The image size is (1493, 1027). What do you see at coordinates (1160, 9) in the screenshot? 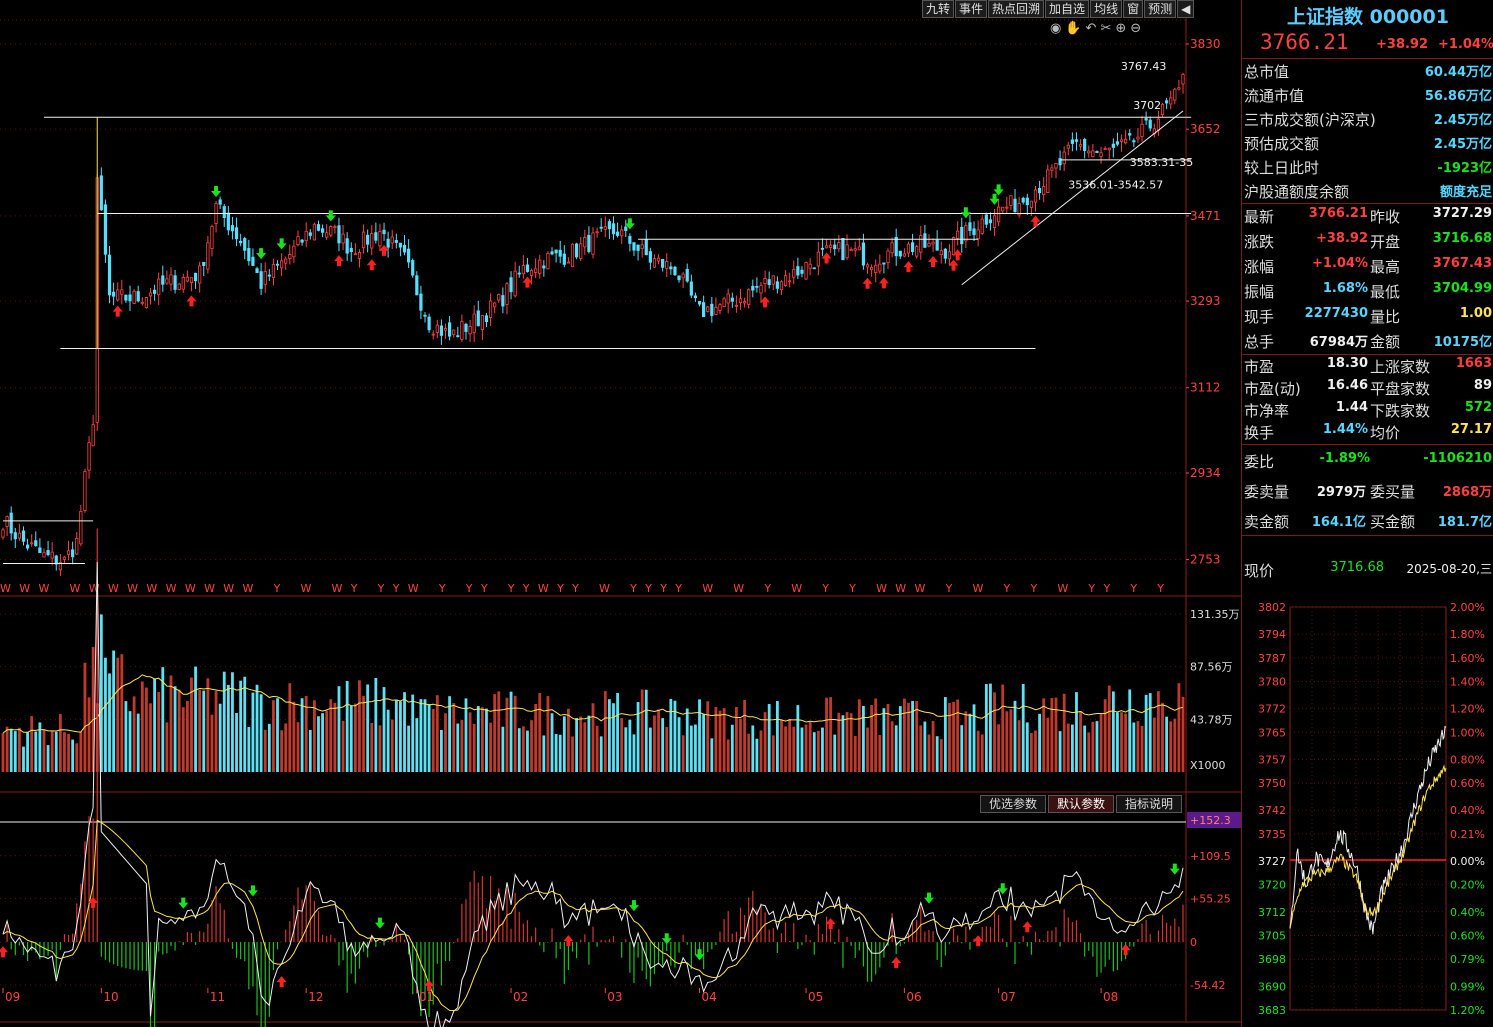
I see `forecast-button: 预测` at bounding box center [1160, 9].